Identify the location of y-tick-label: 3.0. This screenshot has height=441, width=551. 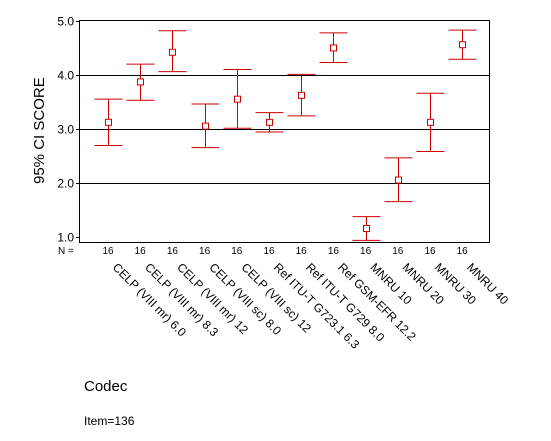
(65, 130).